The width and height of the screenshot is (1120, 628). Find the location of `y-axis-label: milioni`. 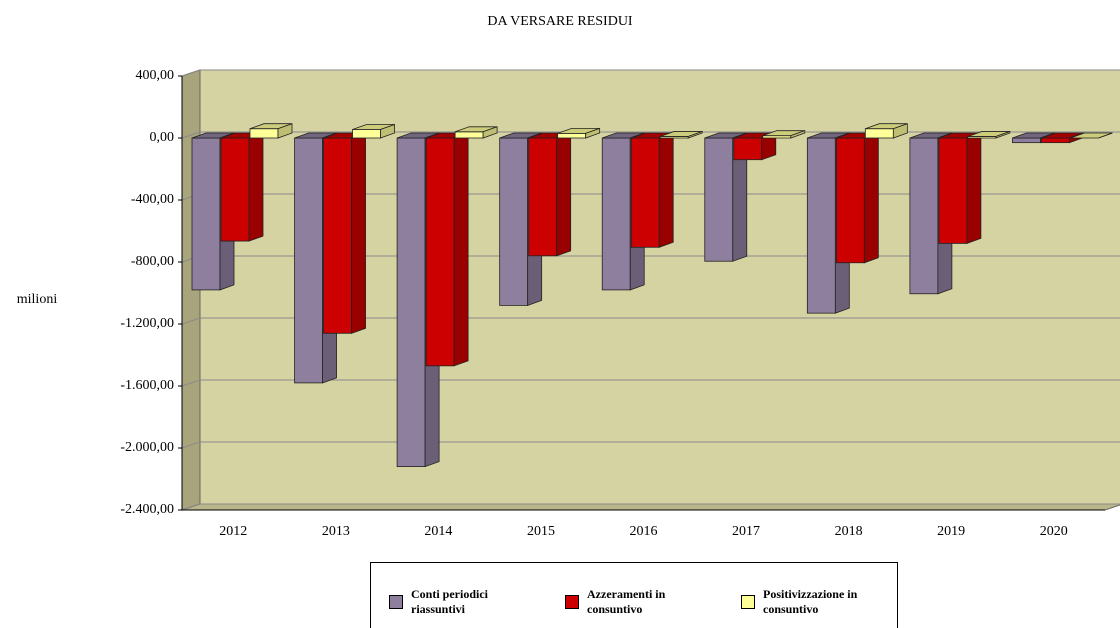

y-axis-label: milioni is located at coordinates (37, 299).